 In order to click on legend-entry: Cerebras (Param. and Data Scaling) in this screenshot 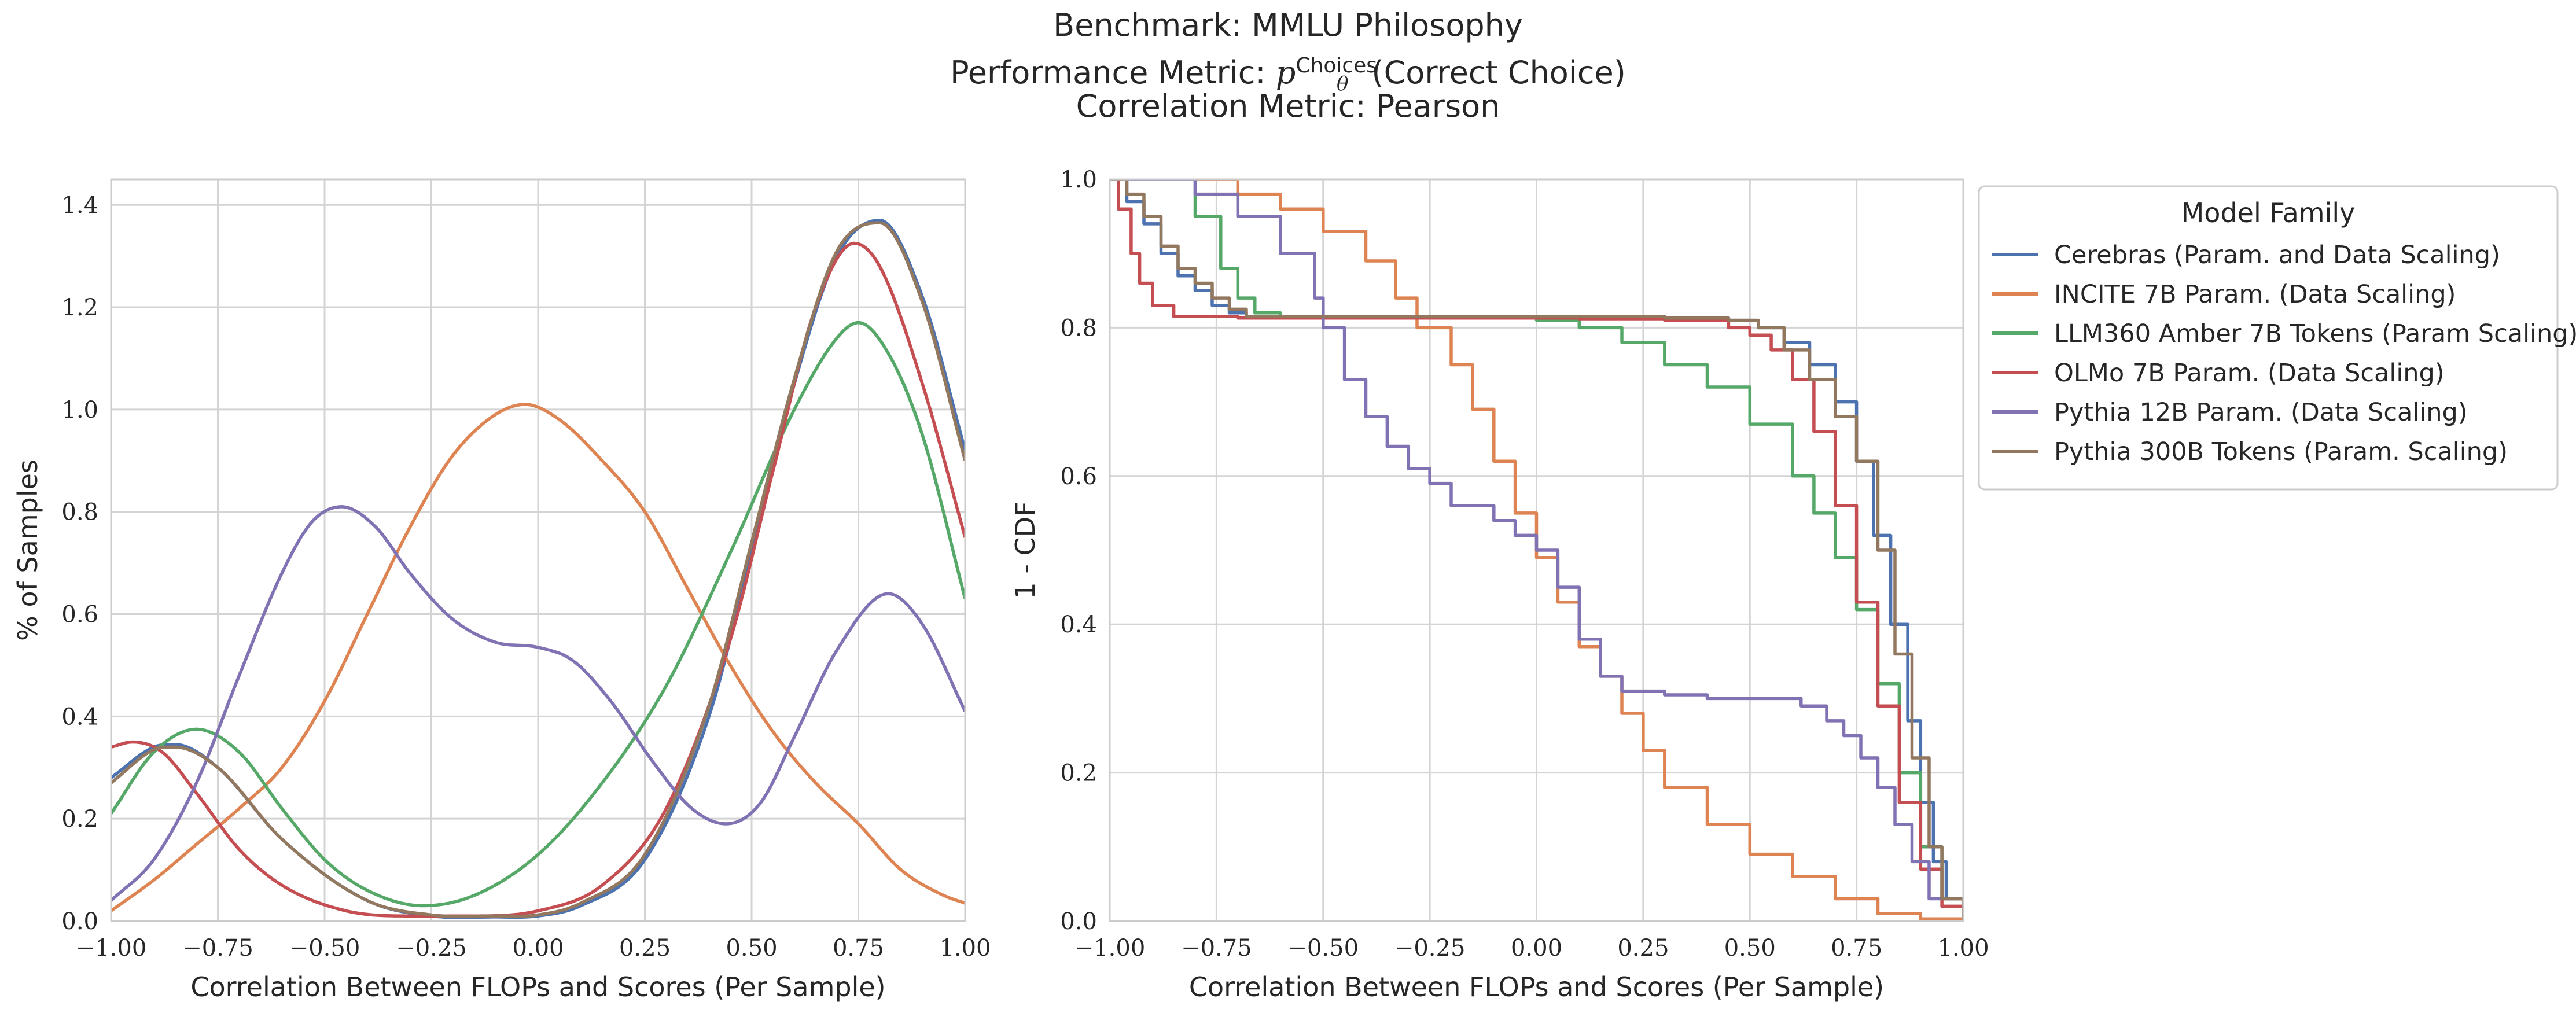, I will do `click(2277, 255)`.